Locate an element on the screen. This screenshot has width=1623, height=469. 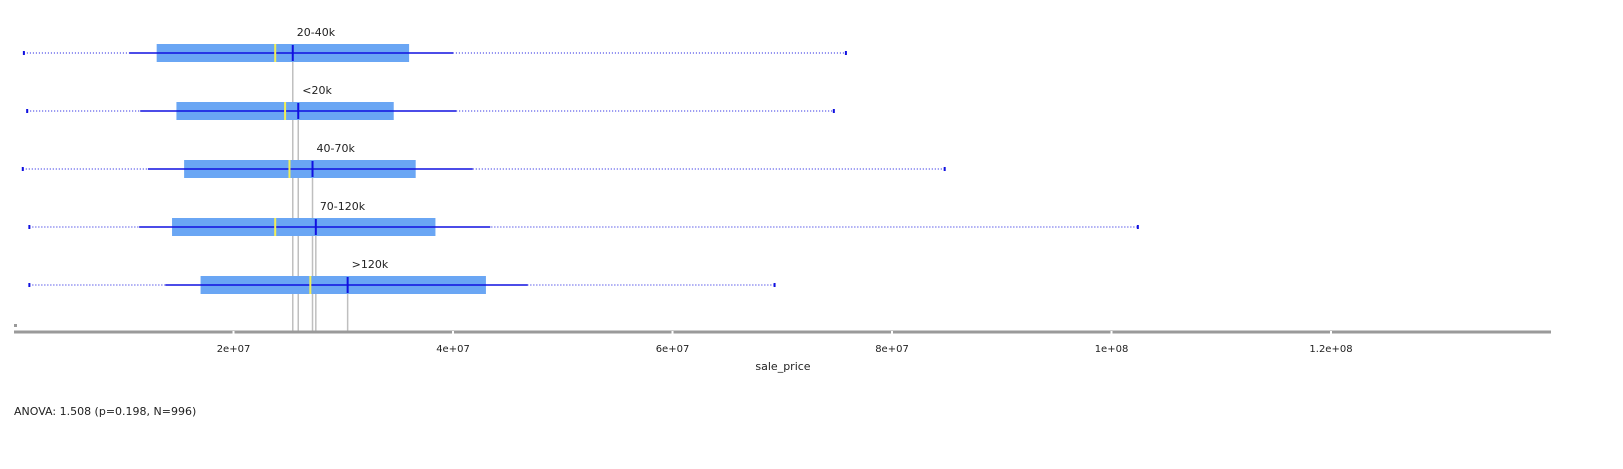
group-0: 20-40k is located at coordinates (434, 44).